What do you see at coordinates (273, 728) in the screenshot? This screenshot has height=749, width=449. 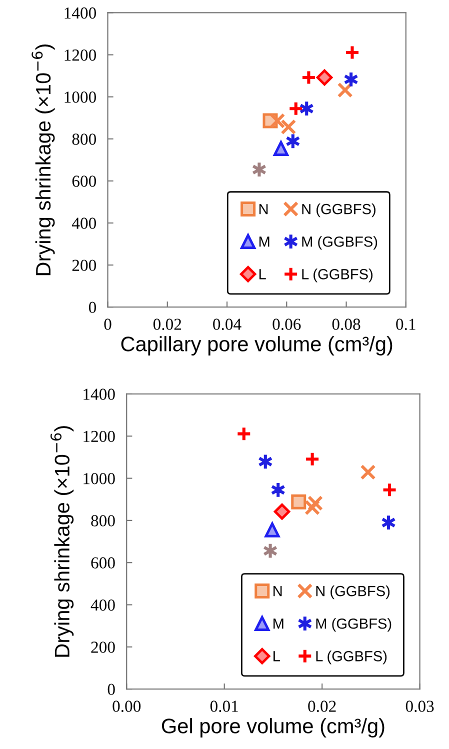 I see `x-axis-title: Gel pore volume (cm³/g)` at bounding box center [273, 728].